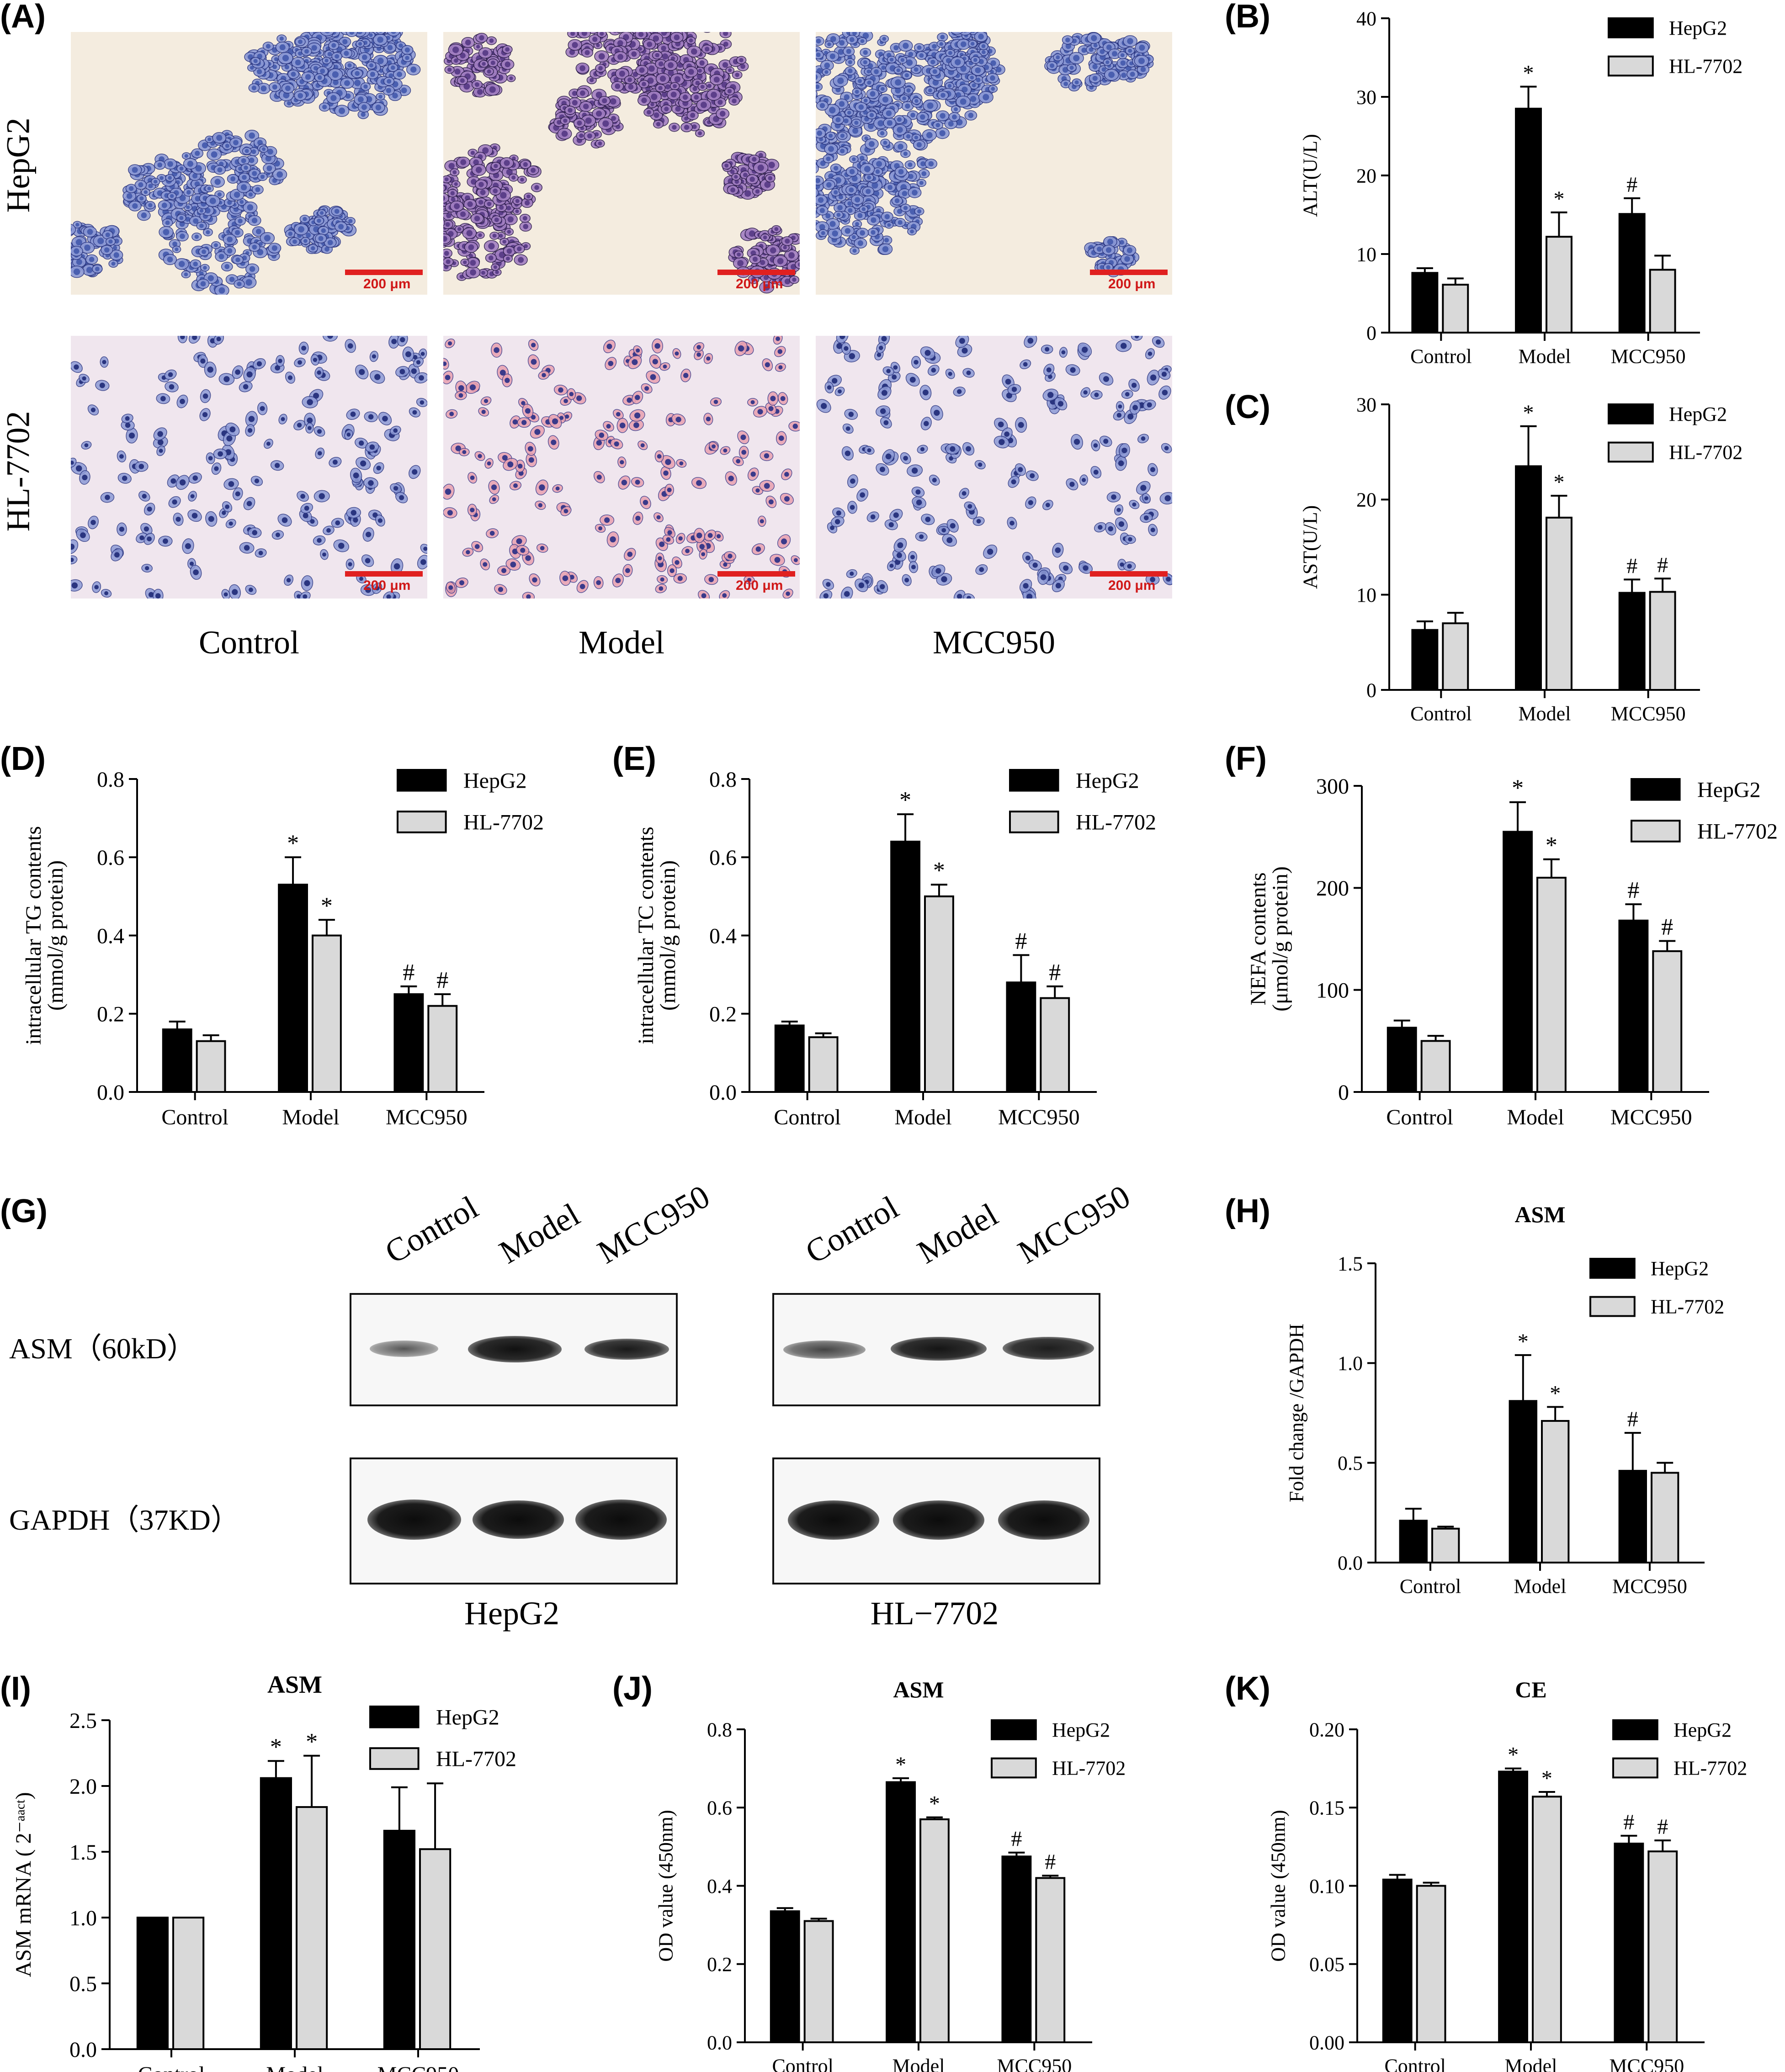 The height and width of the screenshot is (2072, 1785). I want to click on y-tick-label: 0.0, so click(723, 1093).